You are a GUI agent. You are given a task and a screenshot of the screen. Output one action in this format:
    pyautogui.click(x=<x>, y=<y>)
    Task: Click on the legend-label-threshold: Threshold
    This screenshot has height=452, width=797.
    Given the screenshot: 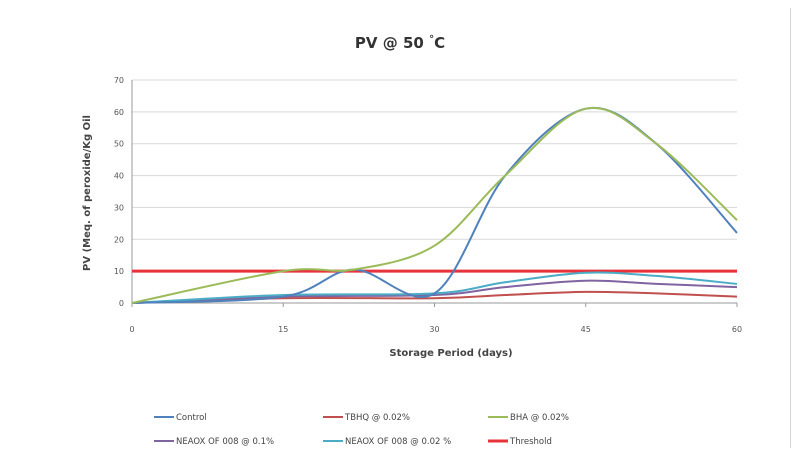 What is the action you would take?
    pyautogui.click(x=530, y=442)
    